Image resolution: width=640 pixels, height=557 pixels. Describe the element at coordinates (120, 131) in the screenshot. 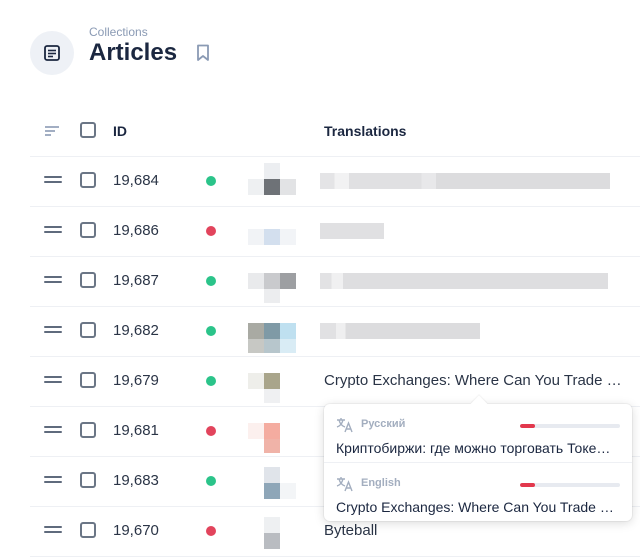

I see `column-header-id: ID` at that location.